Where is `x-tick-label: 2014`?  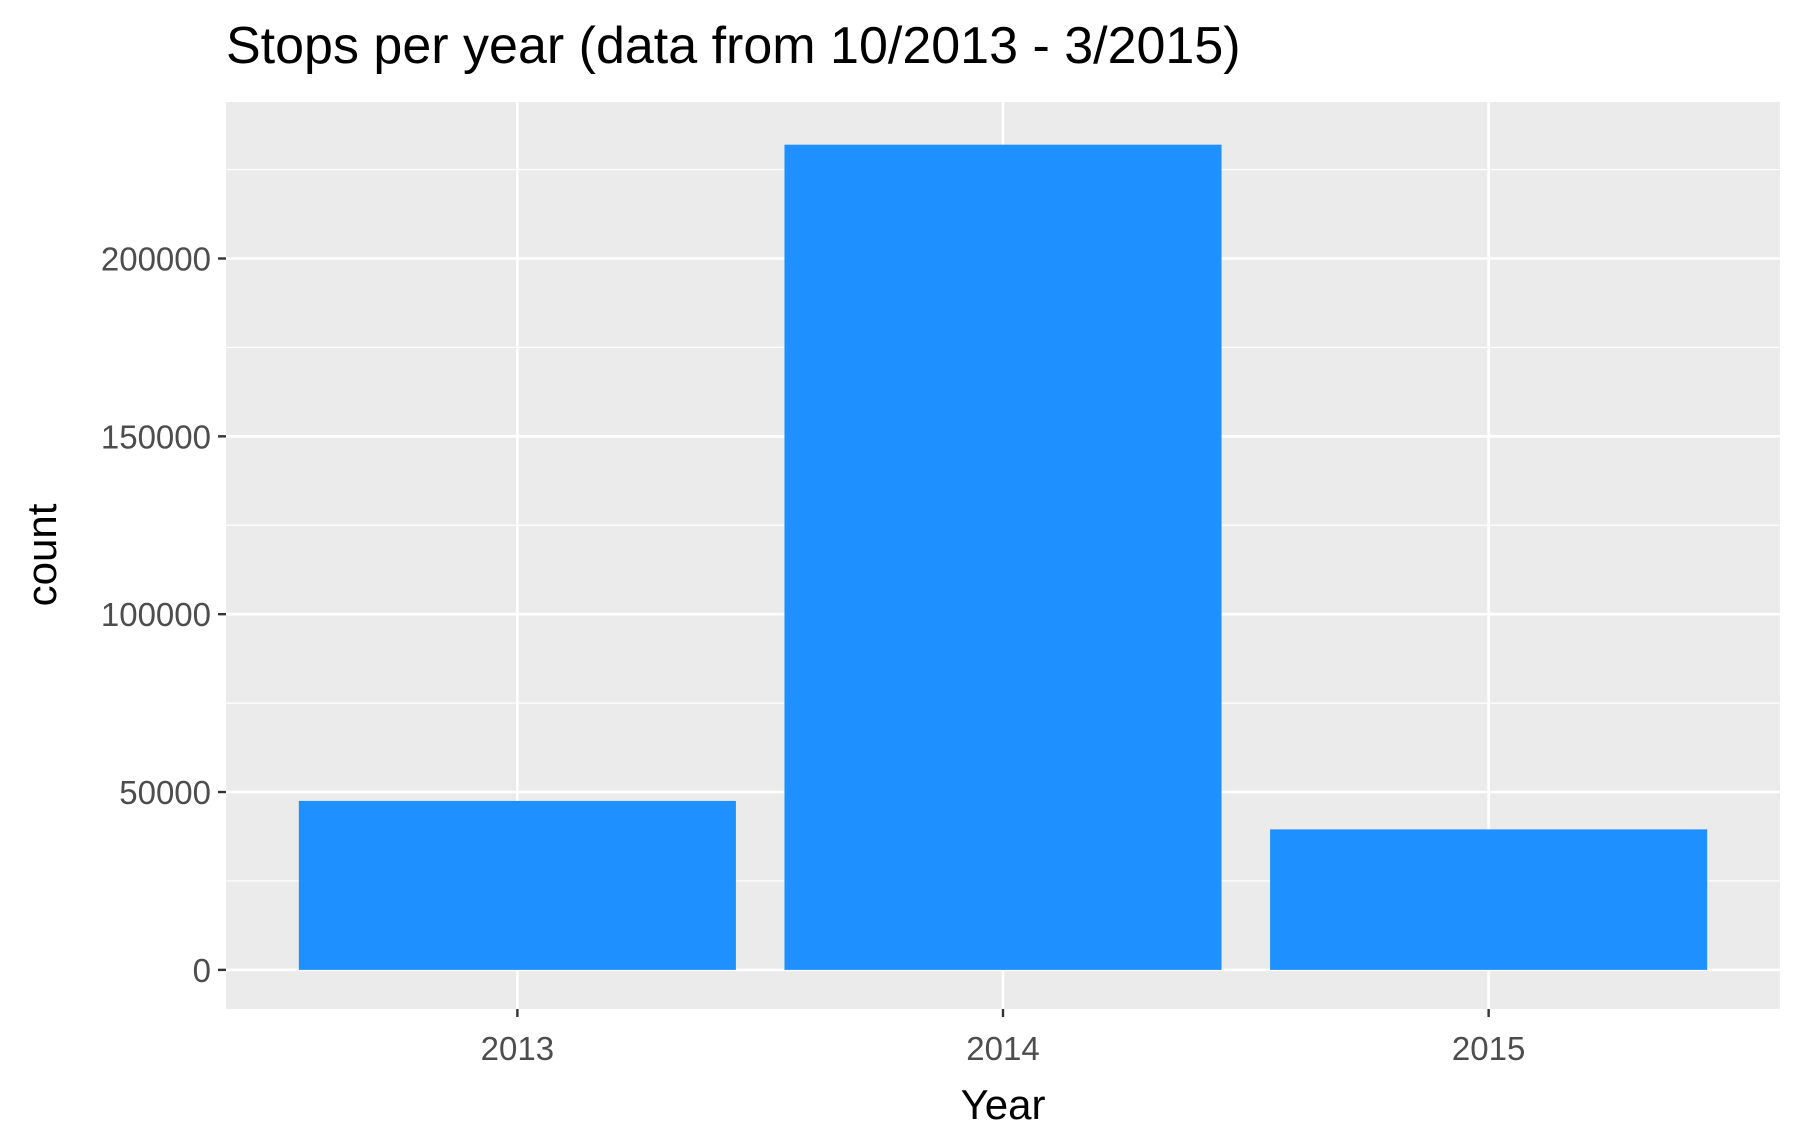 x-tick-label: 2014 is located at coordinates (1002, 1048).